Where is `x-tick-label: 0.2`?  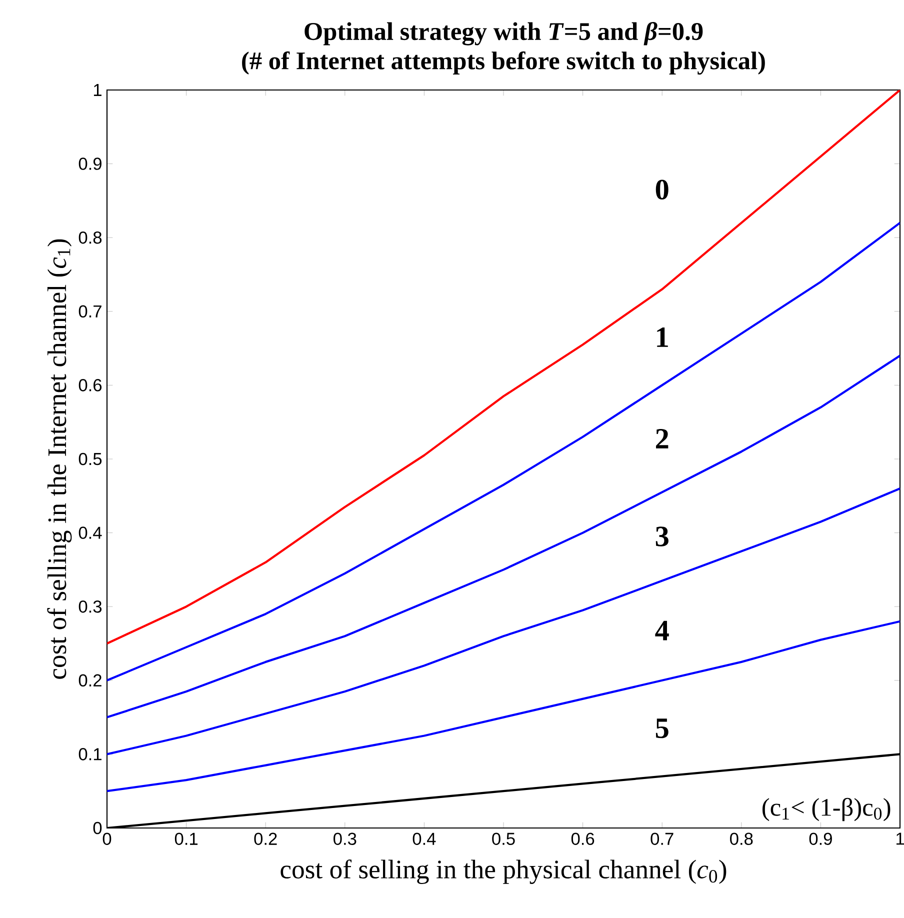
x-tick-label: 0.2 is located at coordinates (265, 838).